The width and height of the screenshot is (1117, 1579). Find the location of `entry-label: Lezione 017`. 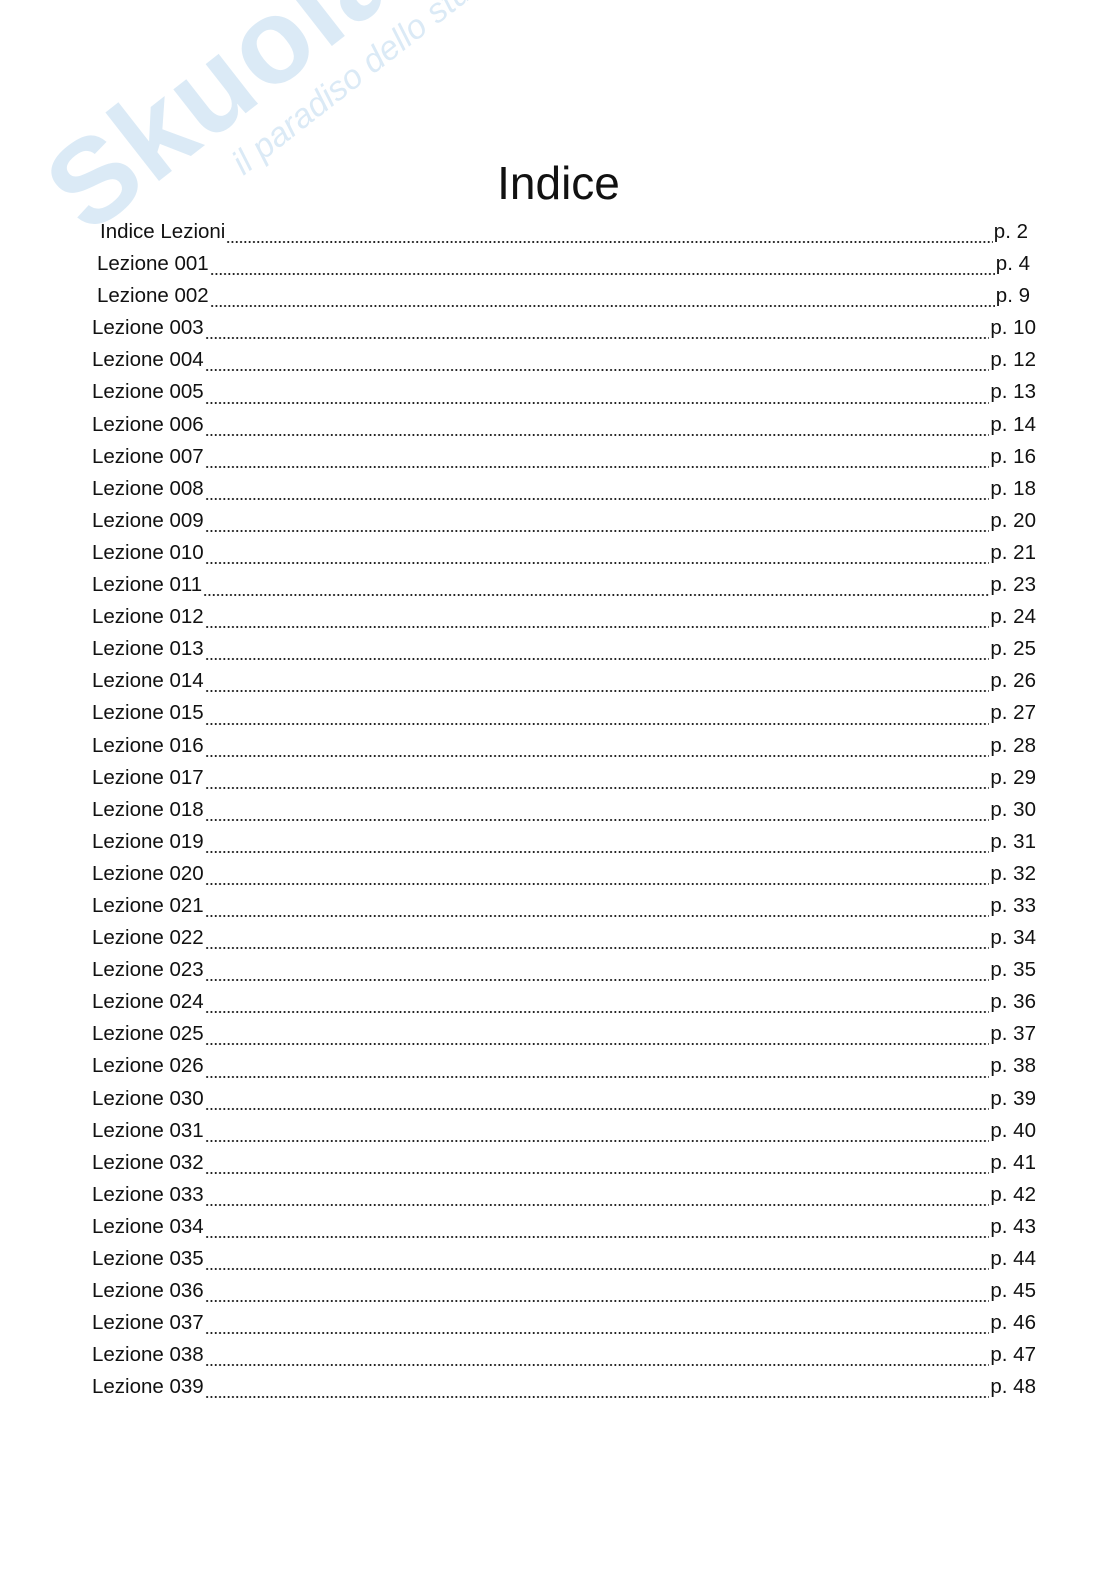

entry-label: Lezione 017 is located at coordinates (148, 777).